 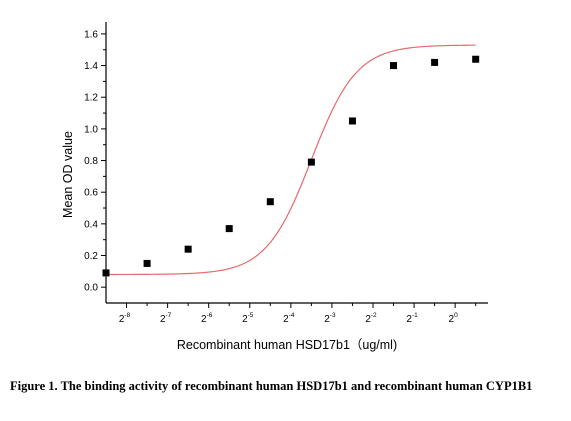 What do you see at coordinates (298, 314) in the screenshot?
I see `x-ticks: 2-8 2-7 2-6 2-5 2-4 2-3 2-2 2-1 20` at bounding box center [298, 314].